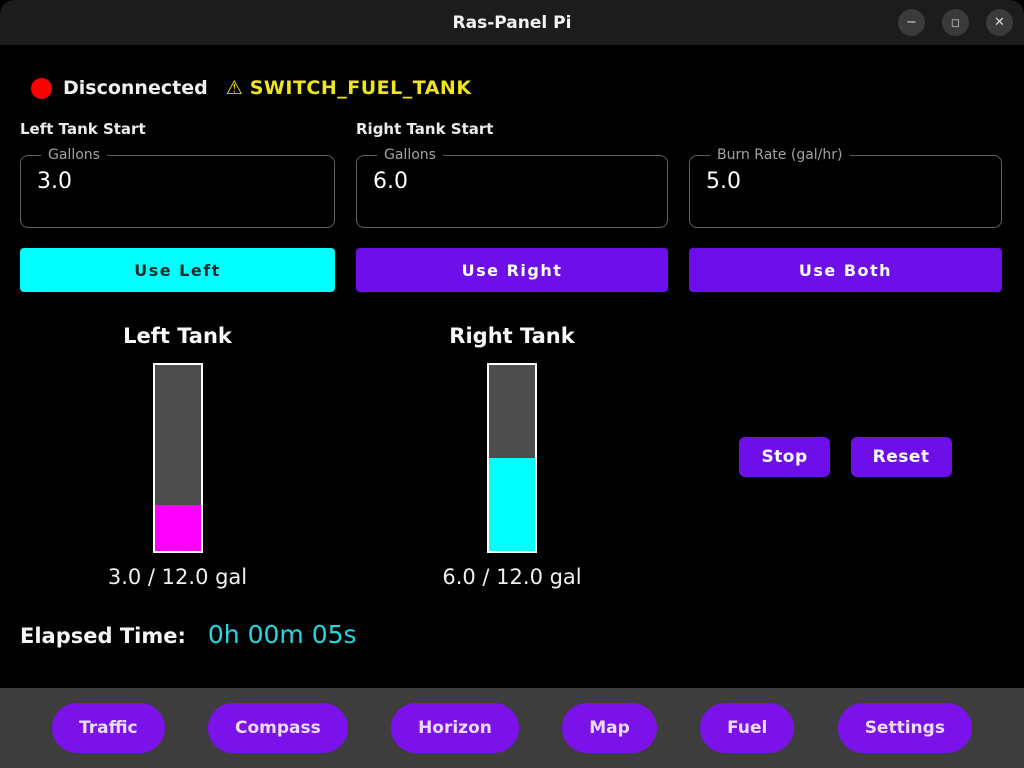 The height and width of the screenshot is (768, 1024). Describe the element at coordinates (177, 336) in the screenshot. I see `left-tank-title: Left Tank` at that location.